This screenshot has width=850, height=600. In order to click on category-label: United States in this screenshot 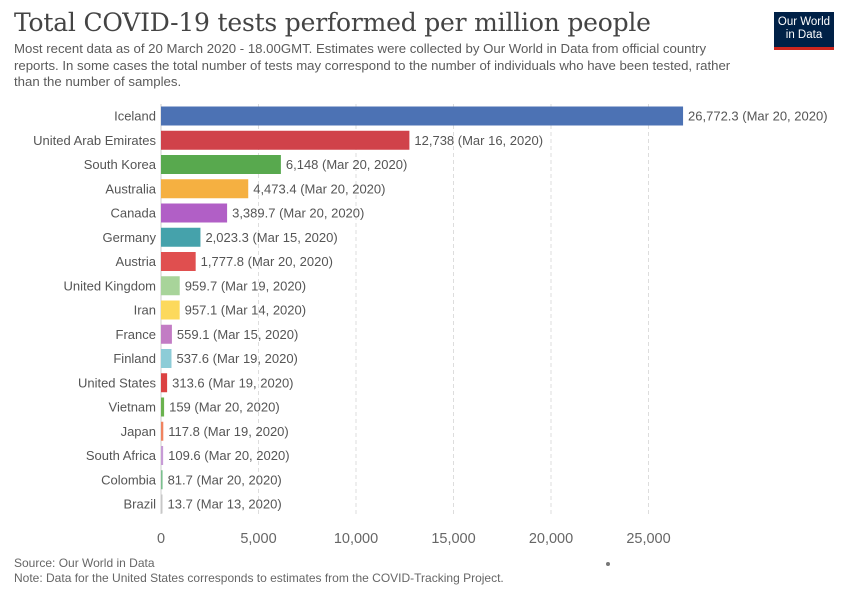, I will do `click(117, 382)`.